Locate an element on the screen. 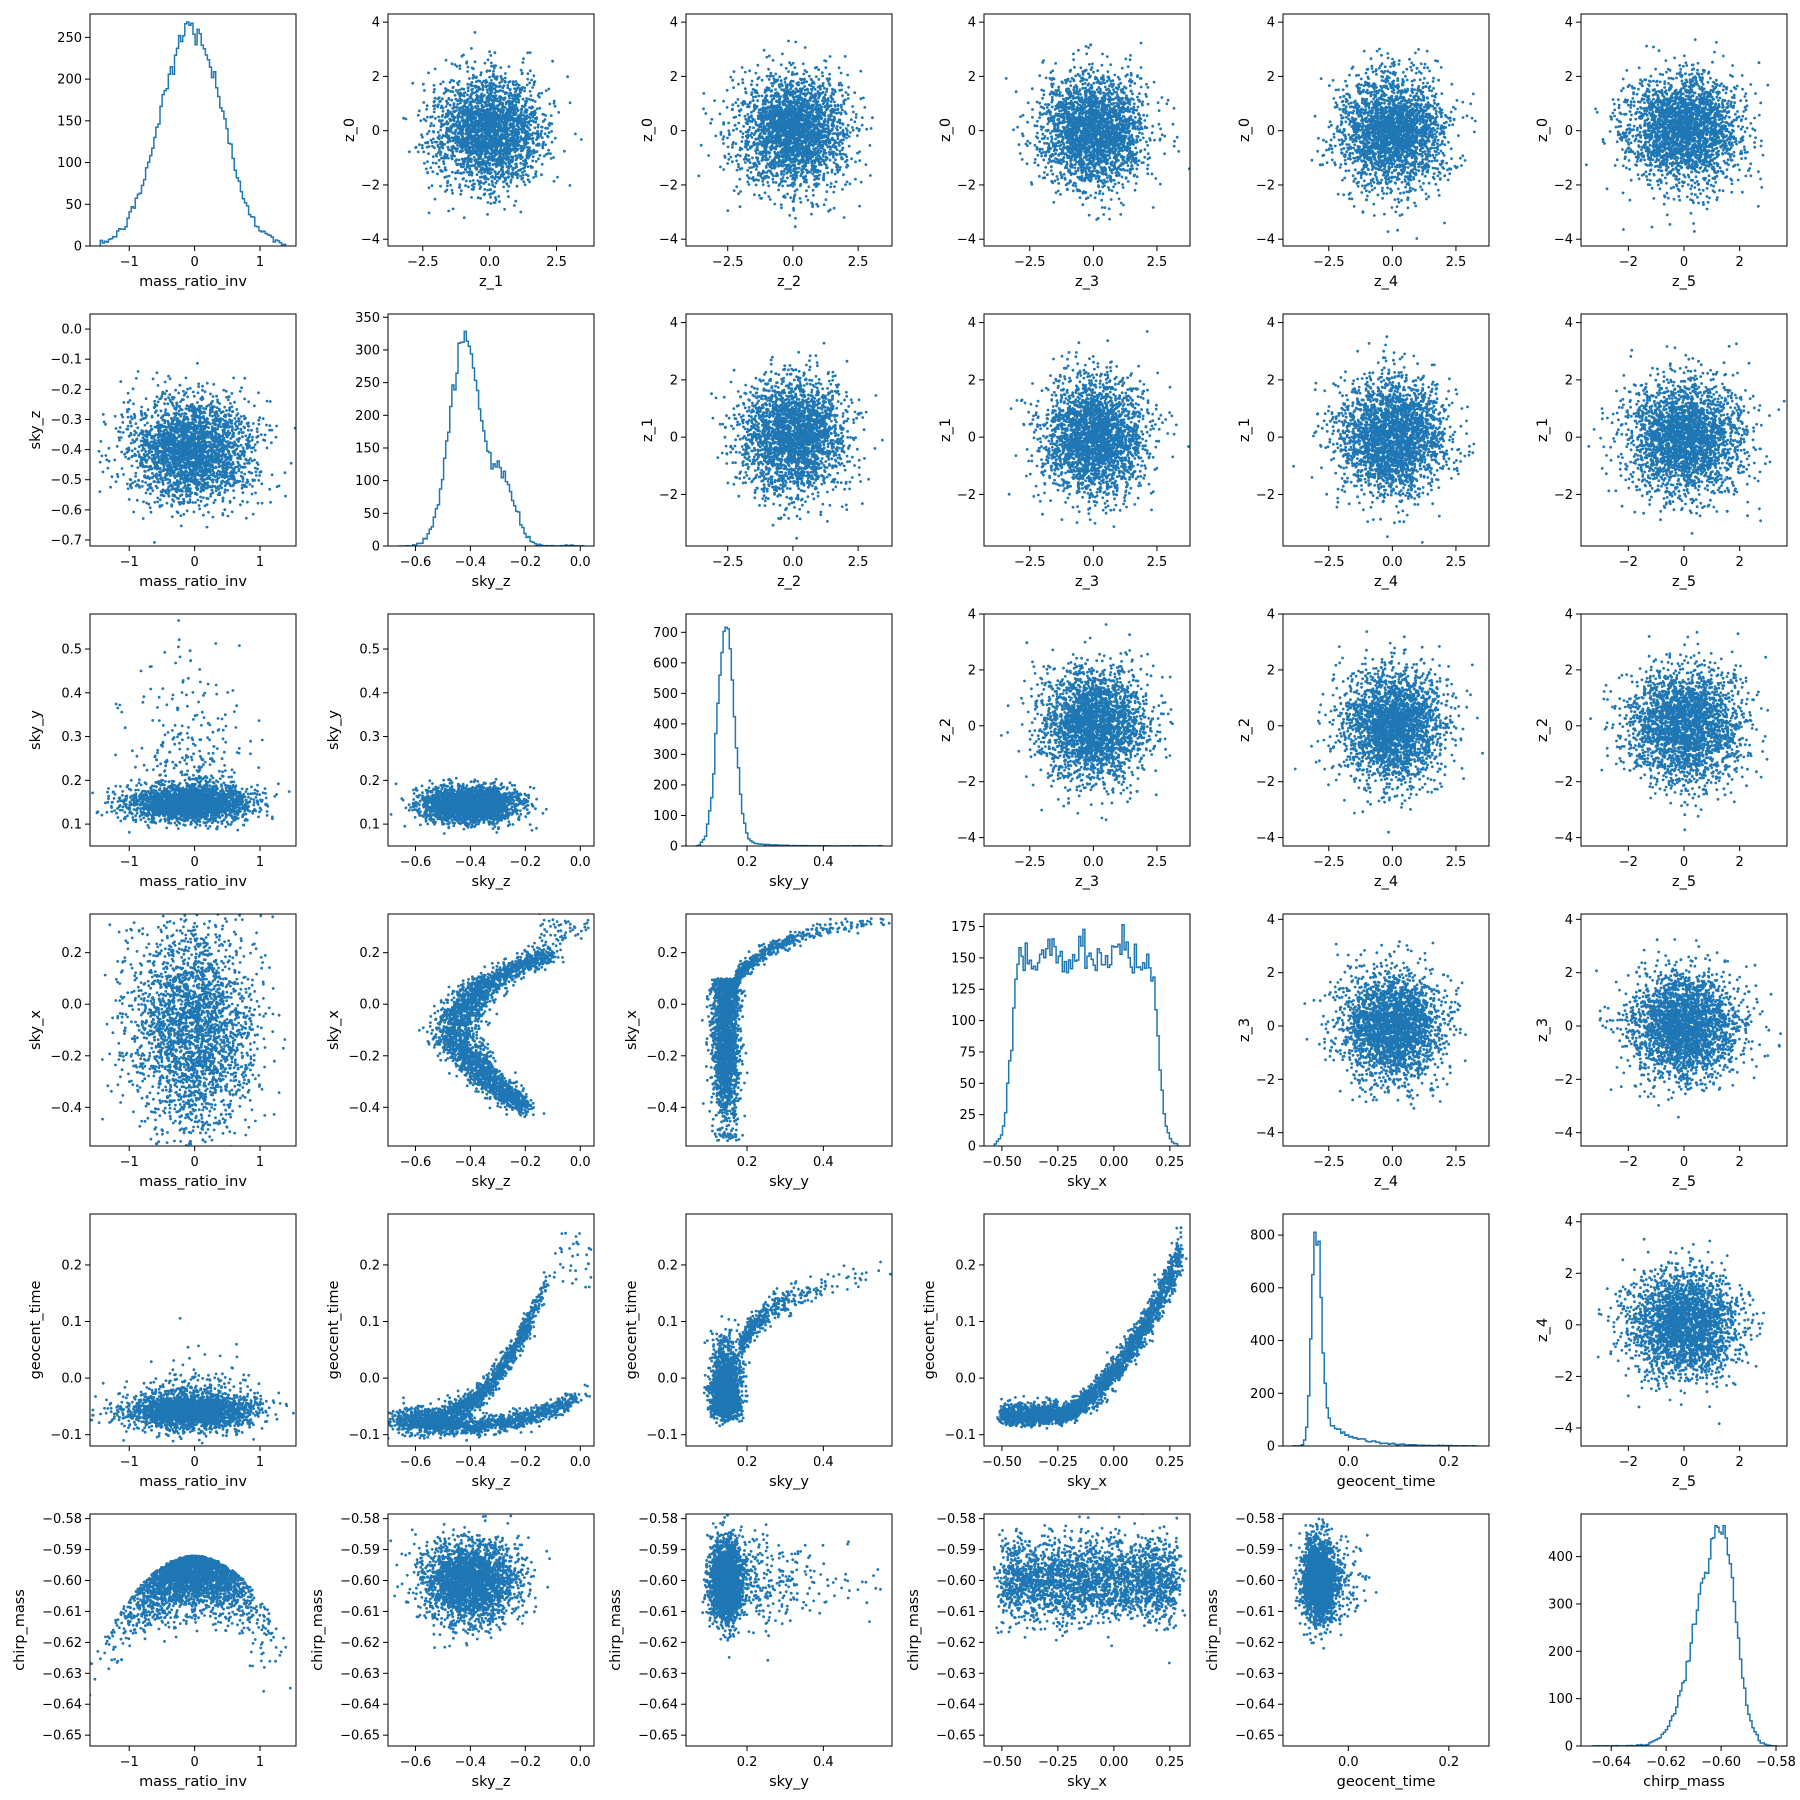 This screenshot has height=1800, width=1800. y-tick-label: −2 is located at coordinates (370, 185).